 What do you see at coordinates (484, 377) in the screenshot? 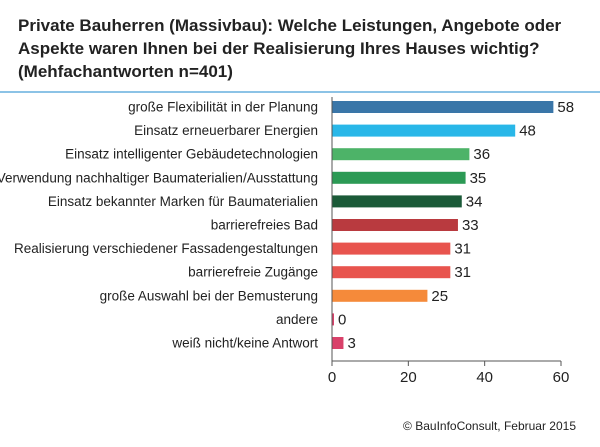
I see `x-tick-label: 40` at bounding box center [484, 377].